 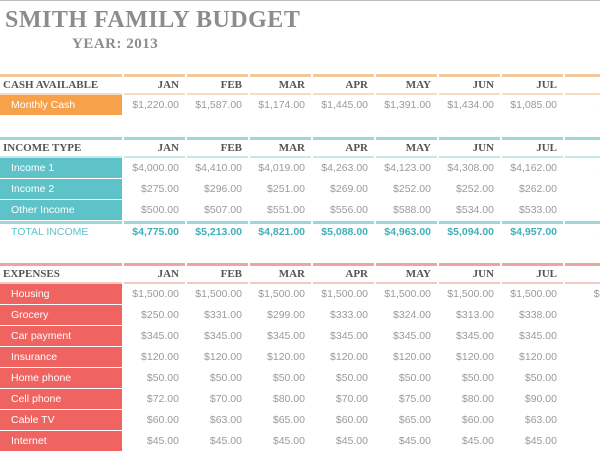 What do you see at coordinates (286, 210) in the screenshot?
I see `value-cell: $551.00` at bounding box center [286, 210].